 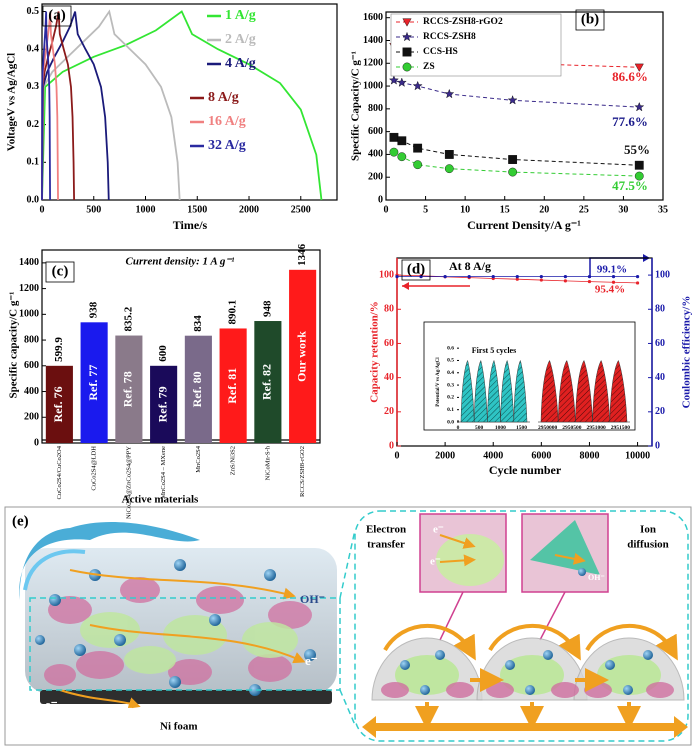 What do you see at coordinates (637, 455) in the screenshot?
I see `x-tick-label: 10000` at bounding box center [637, 455].